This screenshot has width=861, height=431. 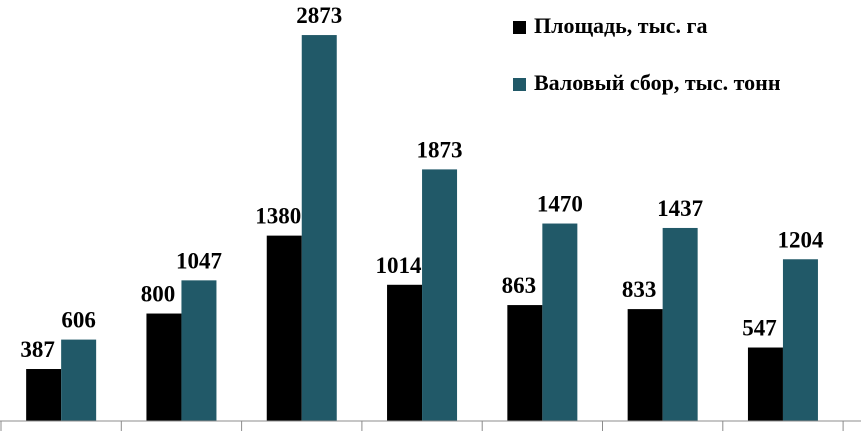 What do you see at coordinates (621, 25) in the screenshot?
I see `legend-label: Площадь, тыс. га` at bounding box center [621, 25].